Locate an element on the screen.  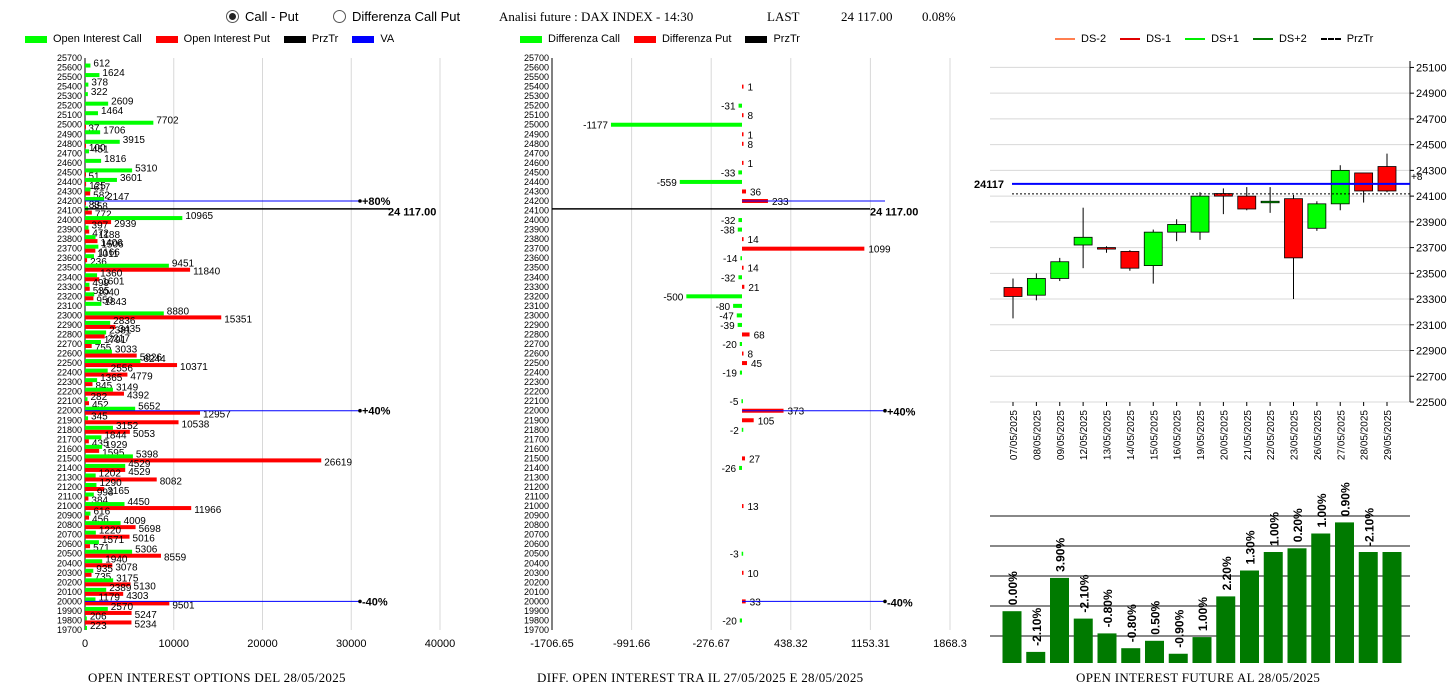
y-tick-label: 21300 is located at coordinates (536, 477).